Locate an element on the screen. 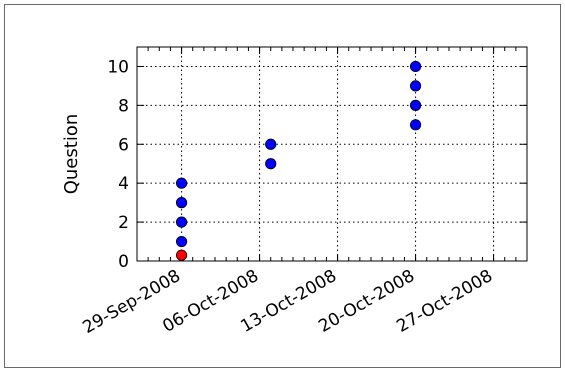  y-tick-label: 2 is located at coordinates (123, 223).